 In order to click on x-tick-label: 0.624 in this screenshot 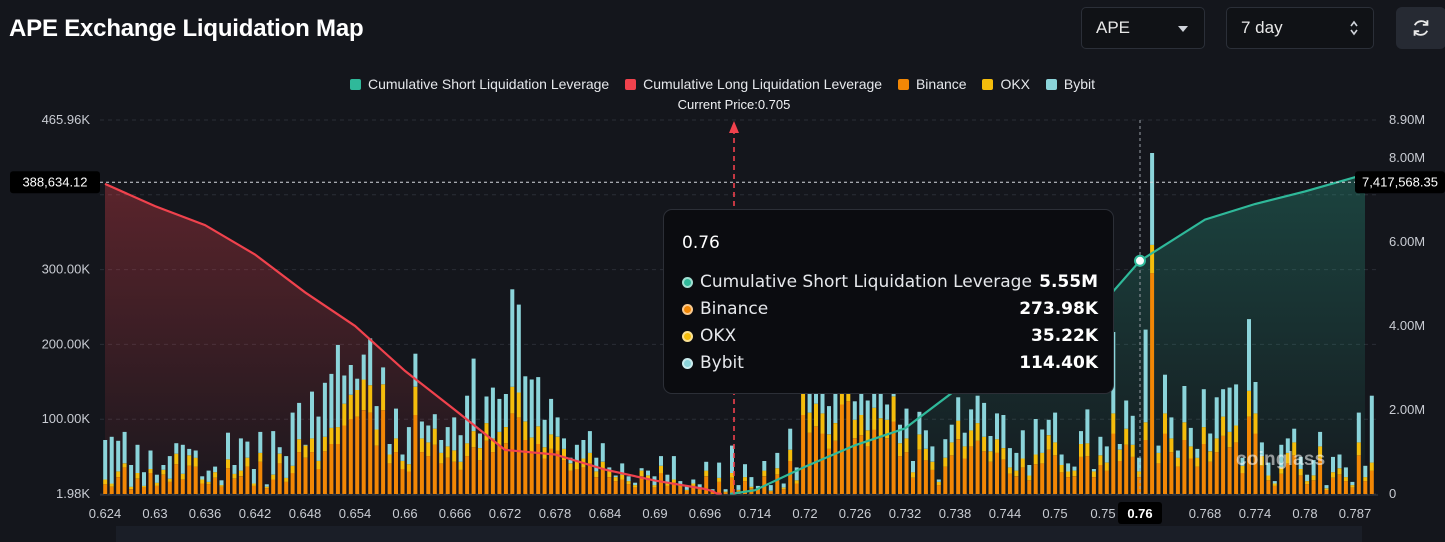, I will do `click(105, 513)`.